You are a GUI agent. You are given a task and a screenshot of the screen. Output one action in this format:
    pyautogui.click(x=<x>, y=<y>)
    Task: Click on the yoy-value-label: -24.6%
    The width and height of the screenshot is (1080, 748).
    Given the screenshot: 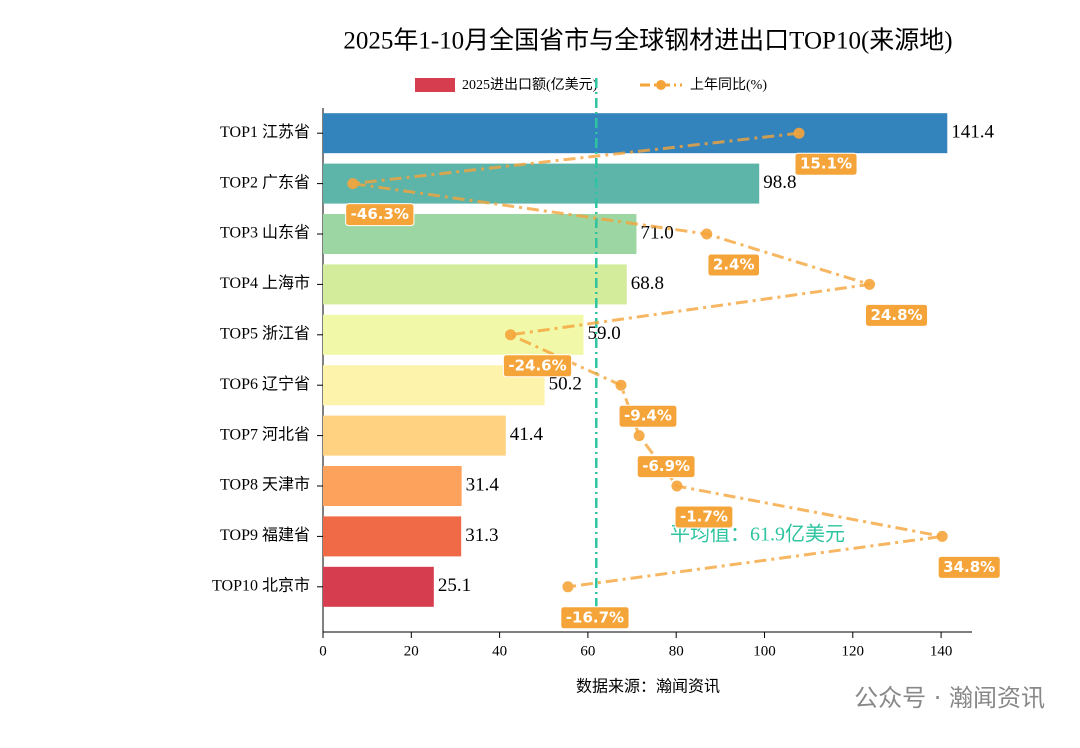 What is the action you would take?
    pyautogui.click(x=537, y=365)
    